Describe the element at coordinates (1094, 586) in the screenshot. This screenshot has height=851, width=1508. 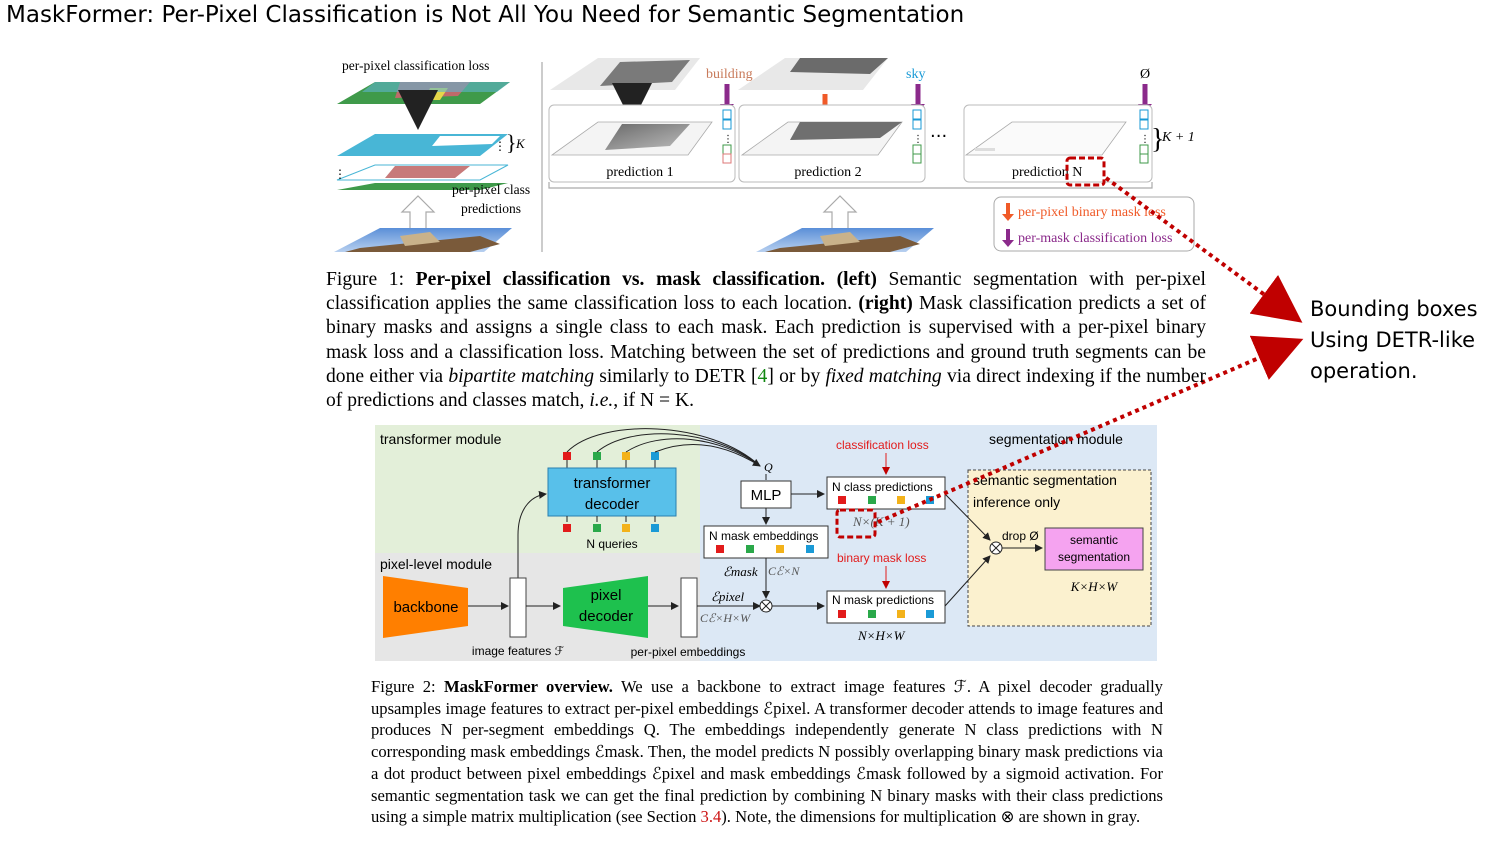
I see `khw-label: K×H×W` at that location.